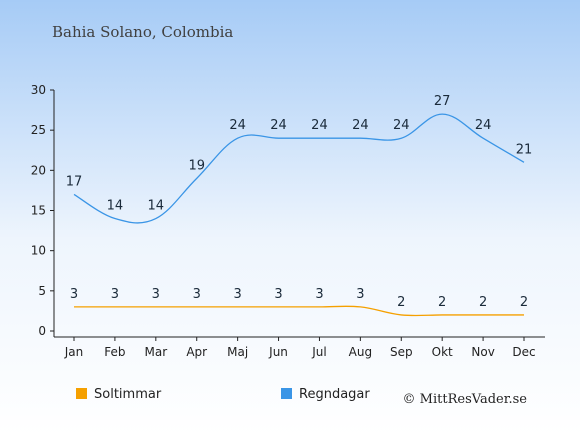  Describe the element at coordinates (155, 352) in the screenshot. I see `x-tick-label: Mar` at that location.